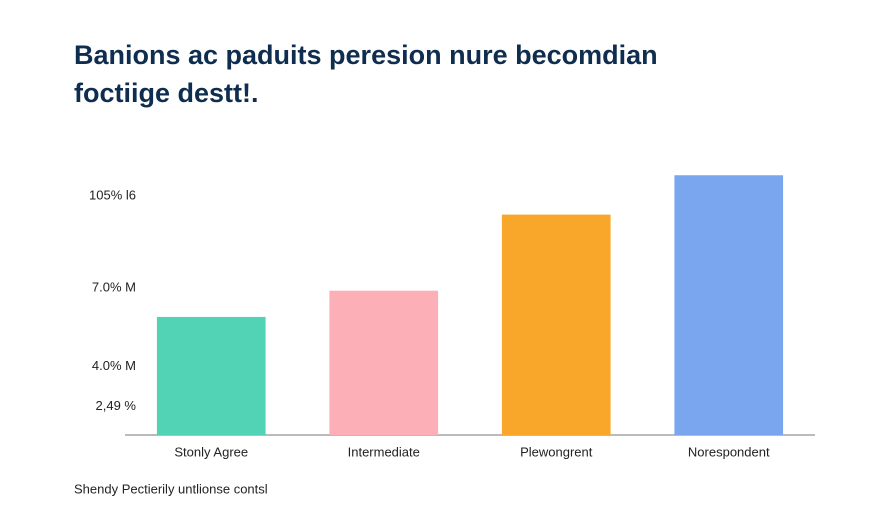  What do you see at coordinates (384, 451) in the screenshot?
I see `x-tick-label: Intermediate` at bounding box center [384, 451].